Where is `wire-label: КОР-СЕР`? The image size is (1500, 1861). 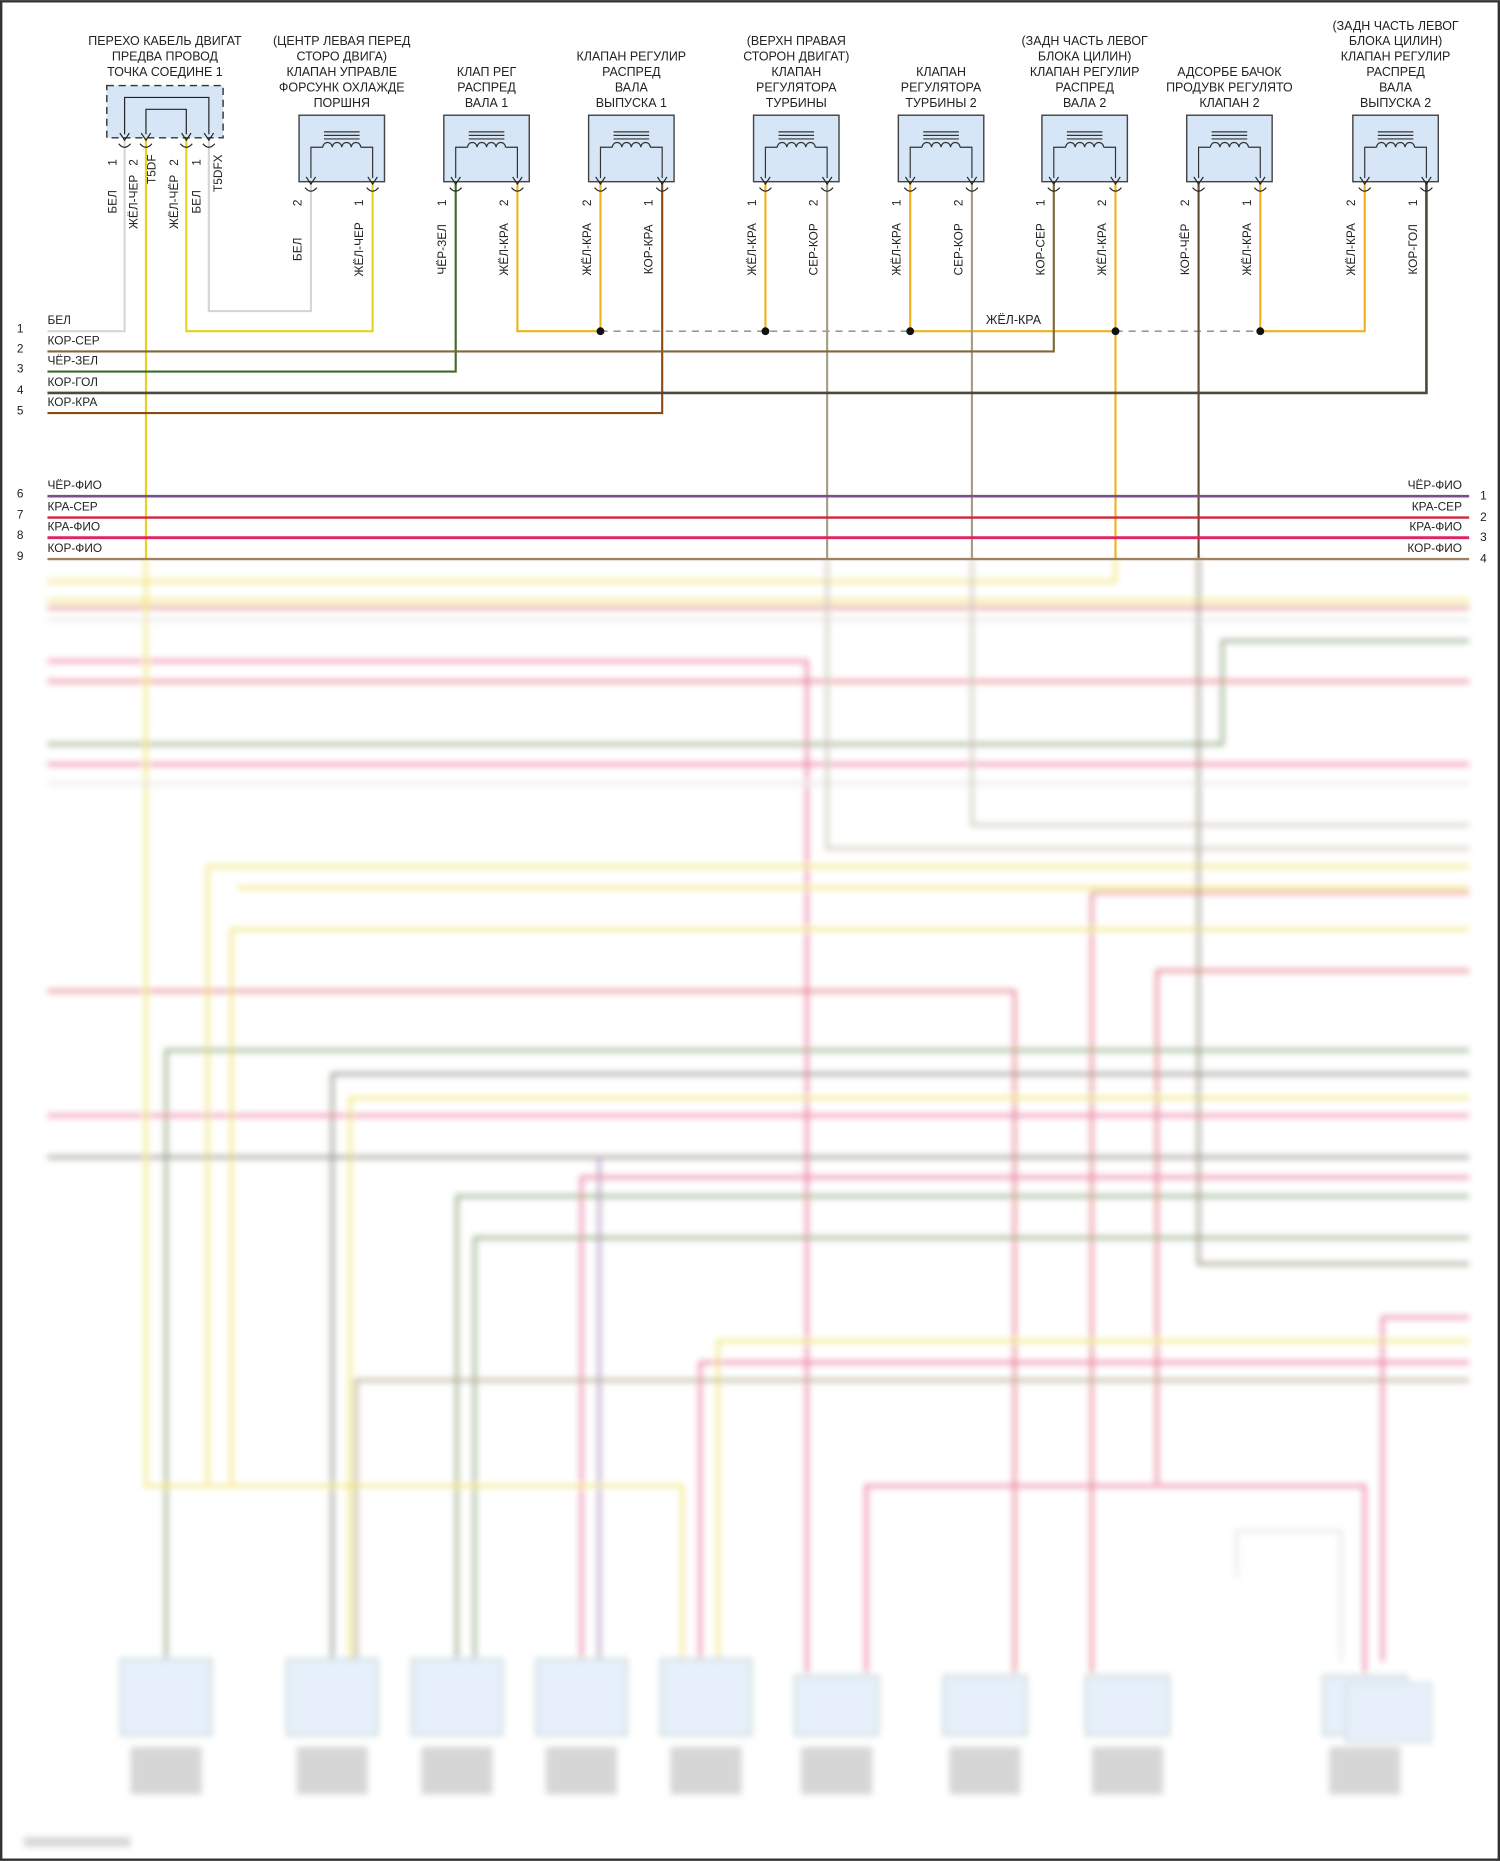
wire-label: КОР-СЕР is located at coordinates (1040, 249).